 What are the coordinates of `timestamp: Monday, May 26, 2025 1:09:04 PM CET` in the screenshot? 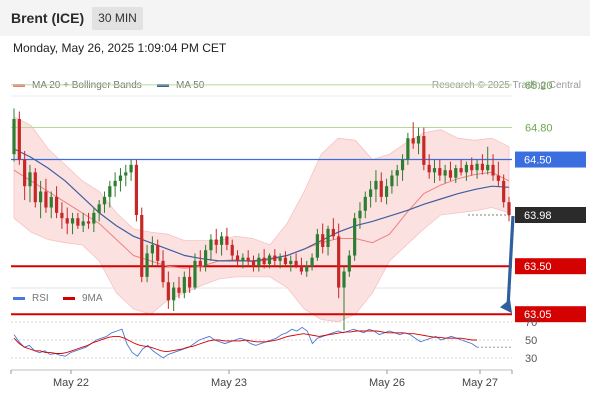 It's located at (120, 48).